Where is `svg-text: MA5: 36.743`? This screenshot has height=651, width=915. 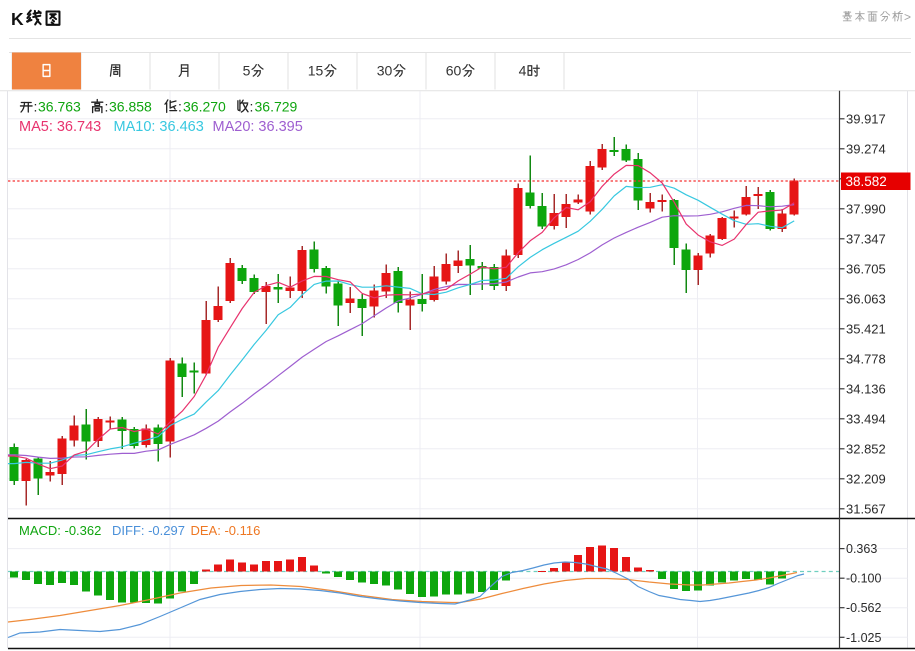 svg-text: MA5: 36.743 is located at coordinates (60, 127).